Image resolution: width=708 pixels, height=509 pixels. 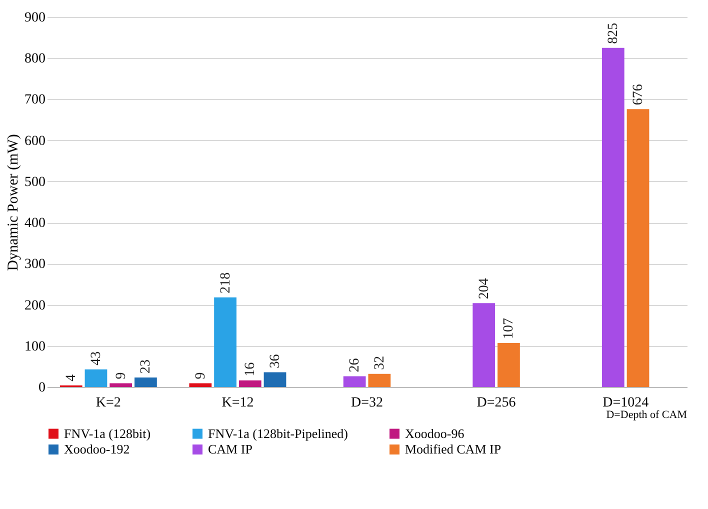 What do you see at coordinates (35, 224) in the screenshot?
I see `y-tick-label: 400` at bounding box center [35, 224].